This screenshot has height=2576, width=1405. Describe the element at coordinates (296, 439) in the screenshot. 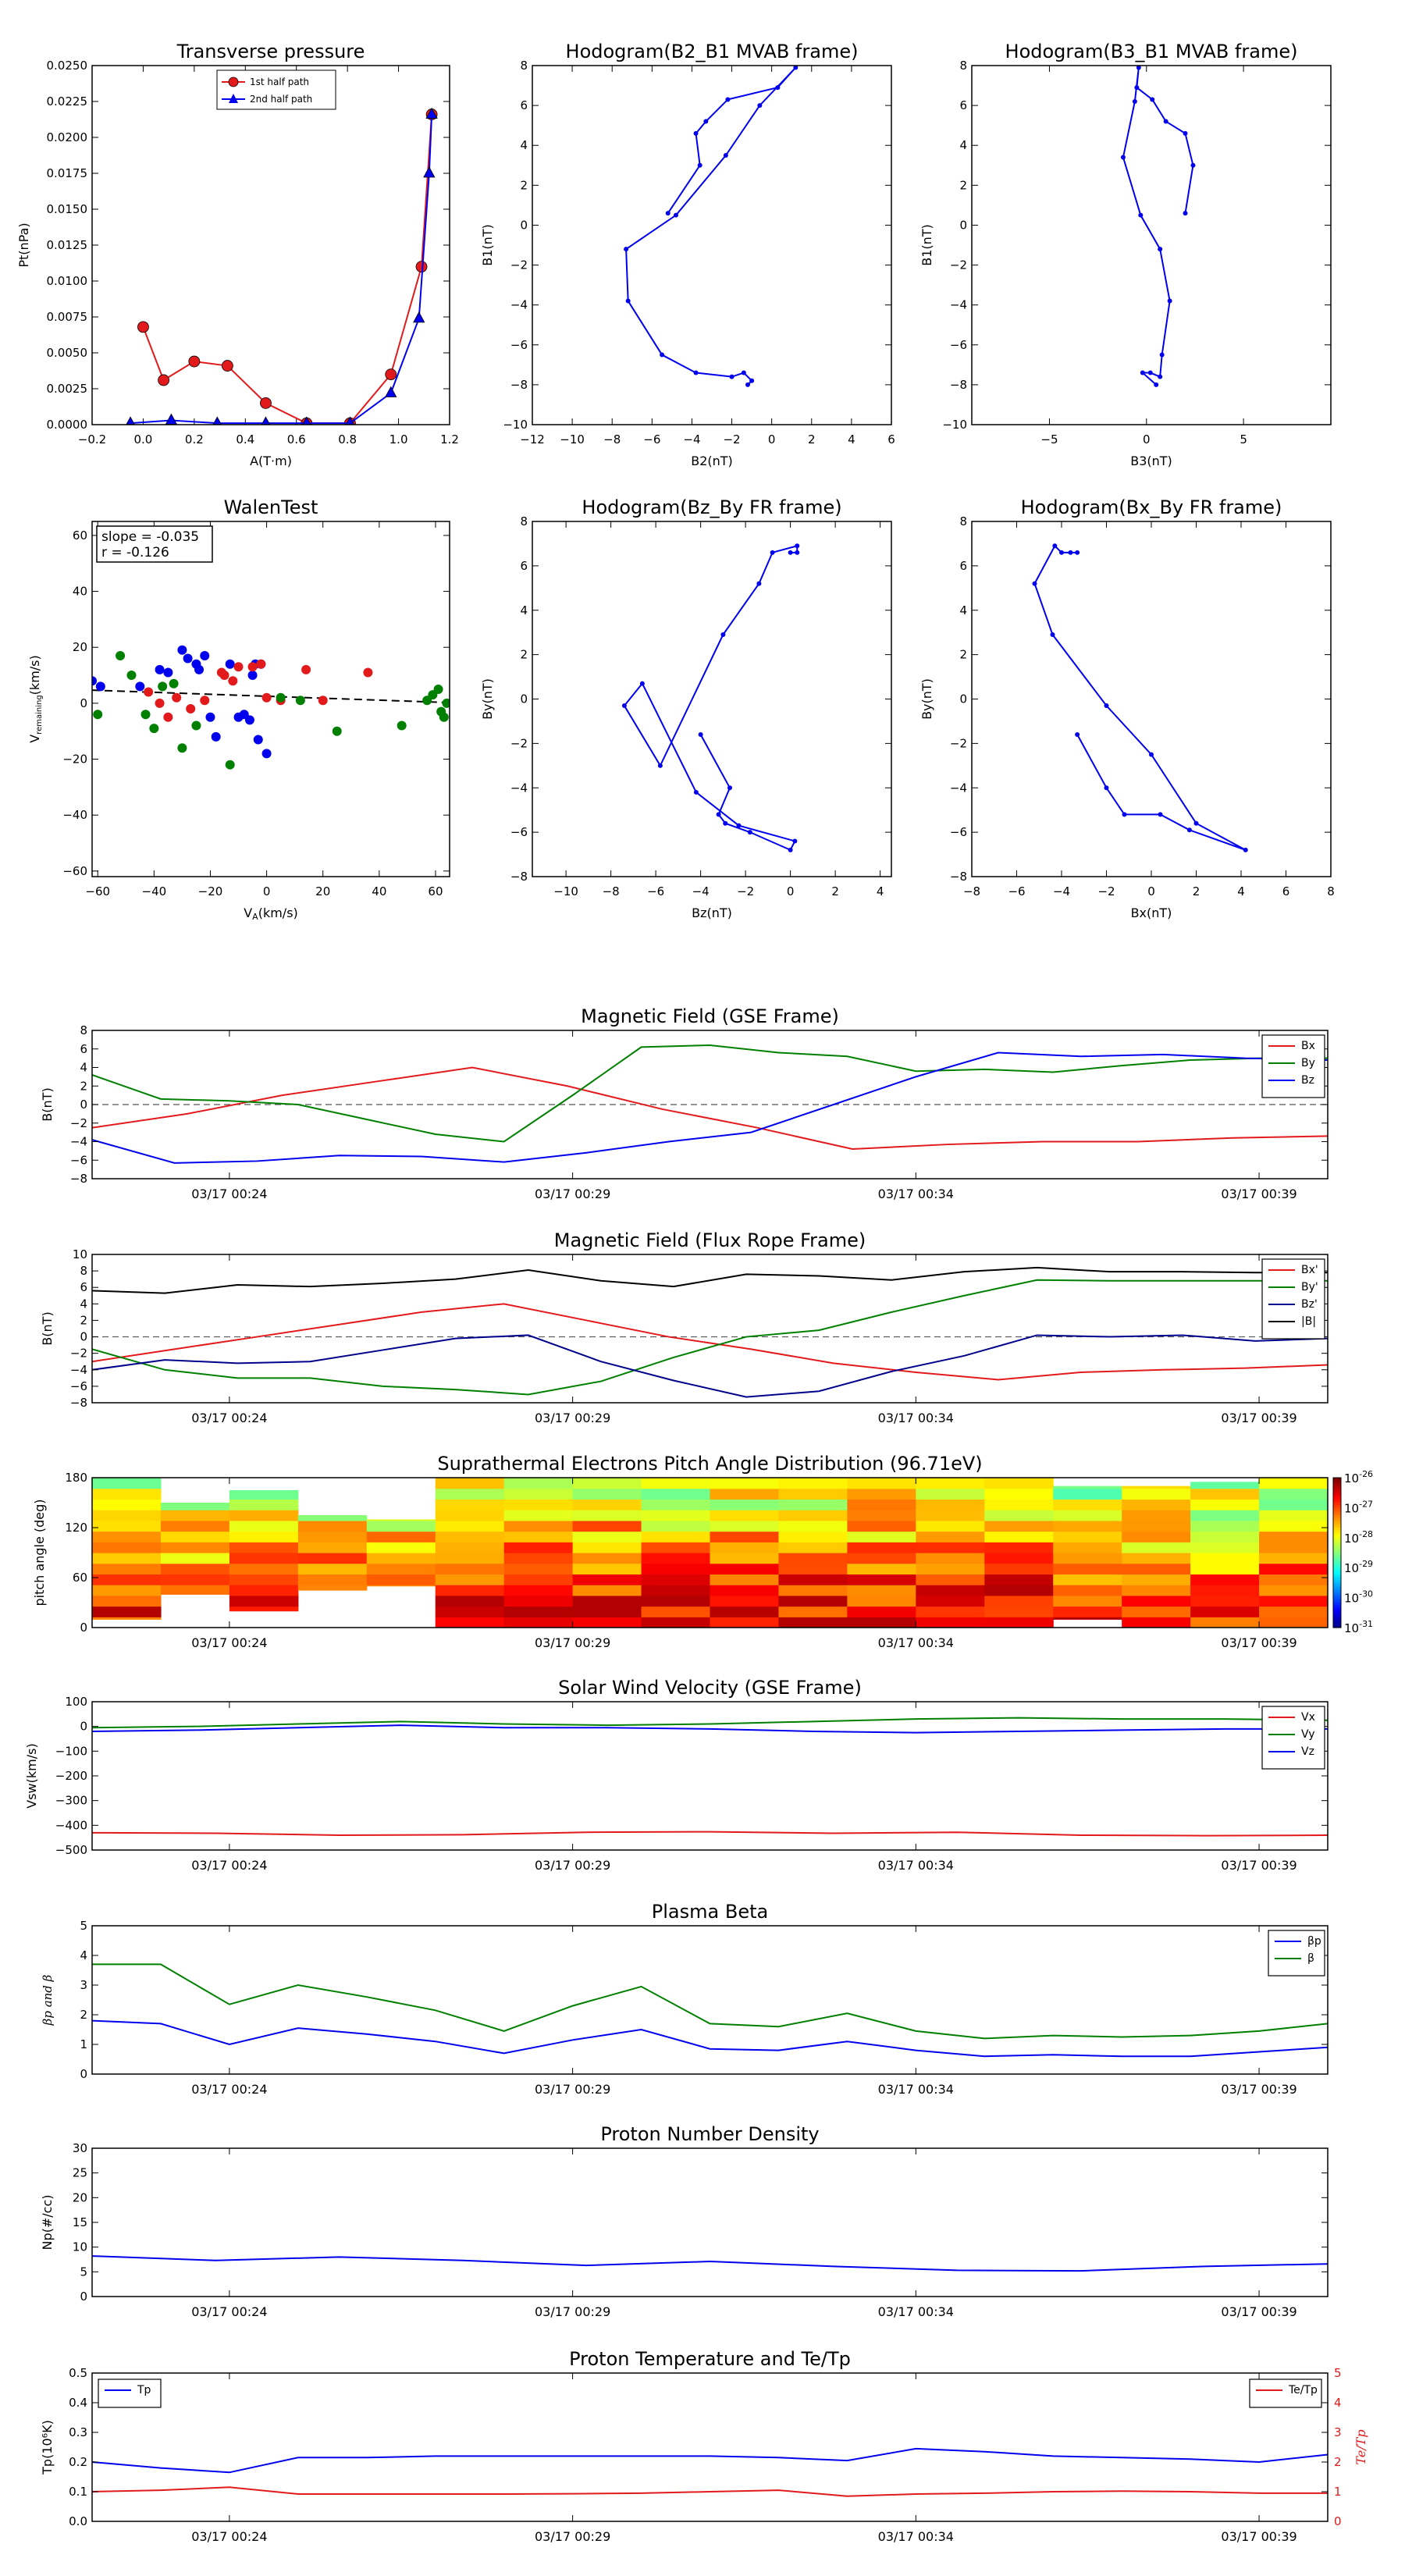

I see `x-tick-label: 0.6` at that location.